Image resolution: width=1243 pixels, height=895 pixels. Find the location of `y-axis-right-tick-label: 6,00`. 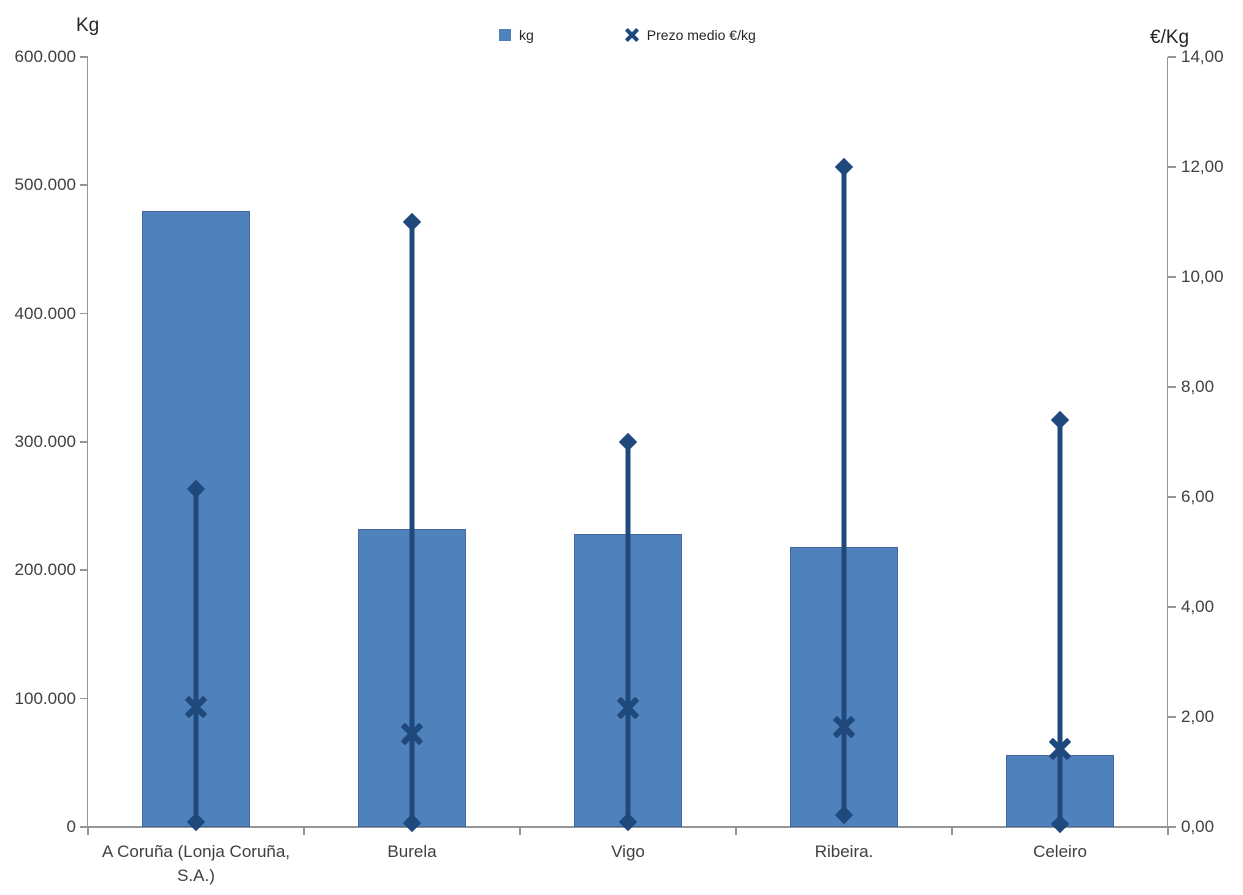

y-axis-right-tick-label: 6,00 is located at coordinates (1198, 496).